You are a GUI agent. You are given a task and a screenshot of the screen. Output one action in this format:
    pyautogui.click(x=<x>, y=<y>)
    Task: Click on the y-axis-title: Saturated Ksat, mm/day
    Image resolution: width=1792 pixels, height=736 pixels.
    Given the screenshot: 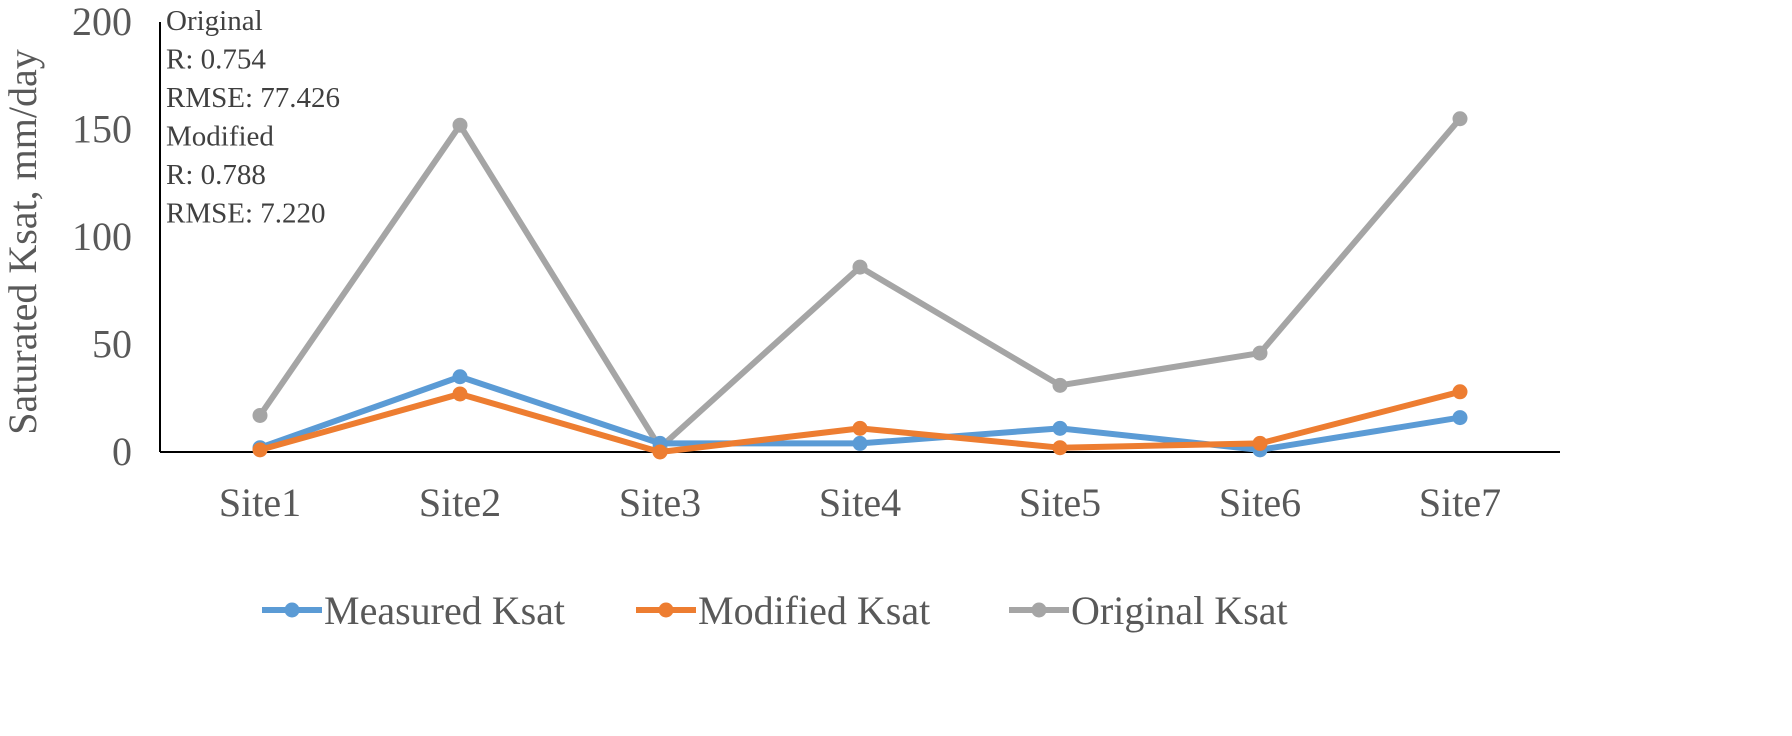 What is the action you would take?
    pyautogui.click(x=22, y=241)
    